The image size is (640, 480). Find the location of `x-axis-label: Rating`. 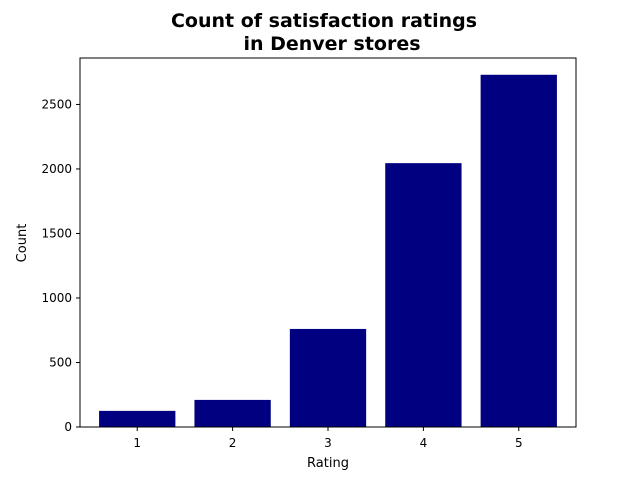

x-axis-label: Rating is located at coordinates (328, 463).